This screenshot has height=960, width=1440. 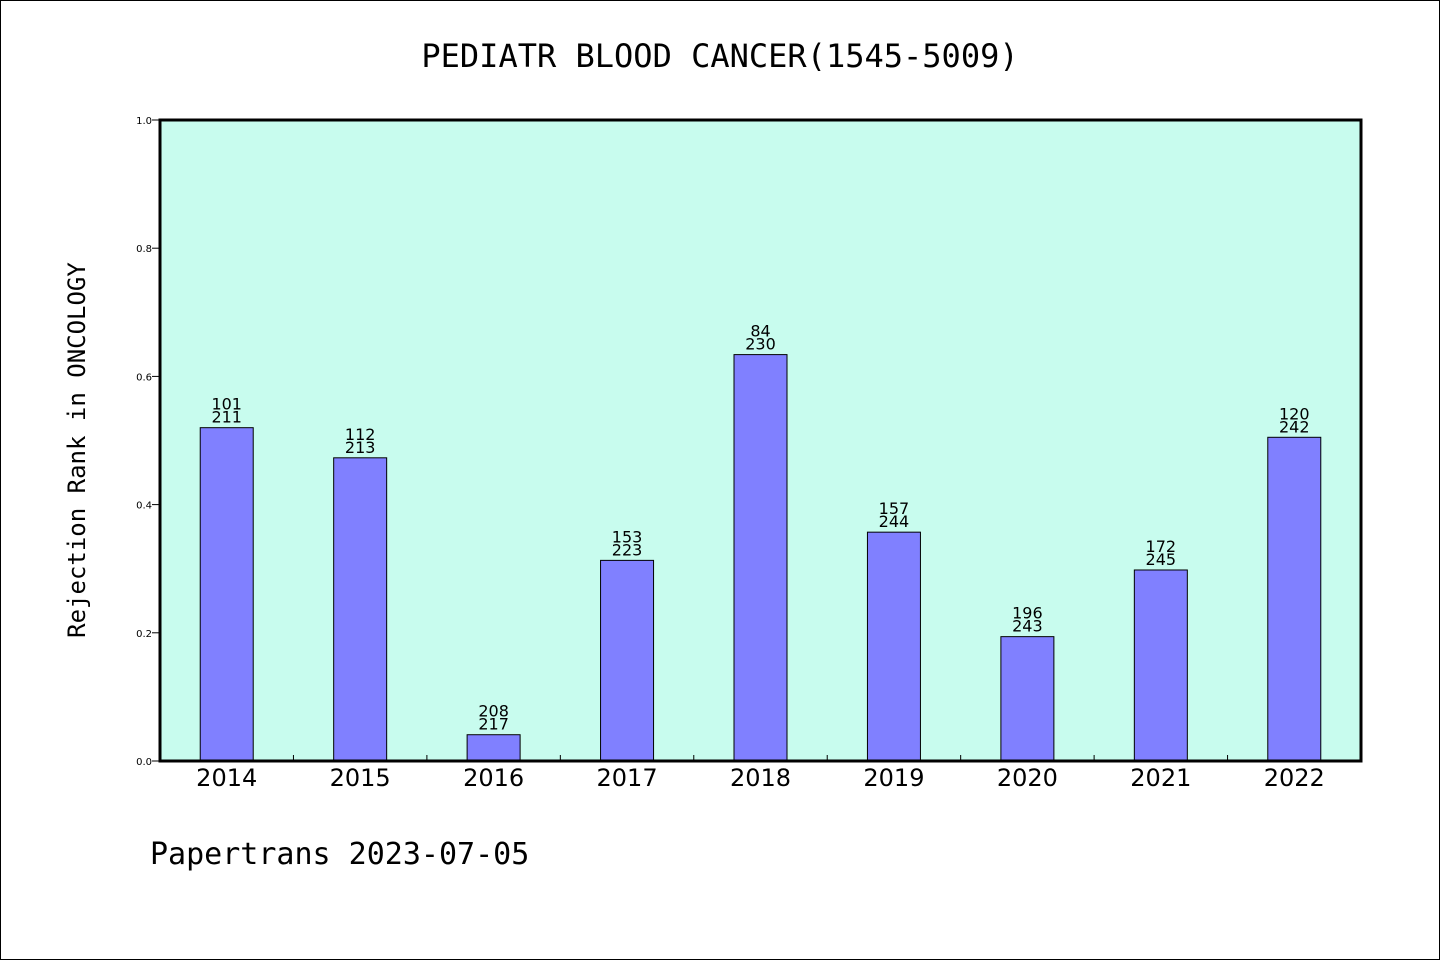 What do you see at coordinates (148, 442) in the screenshot?
I see `y-axis: 0.0 0.2 0.4 0.6 0.8 1.0` at bounding box center [148, 442].